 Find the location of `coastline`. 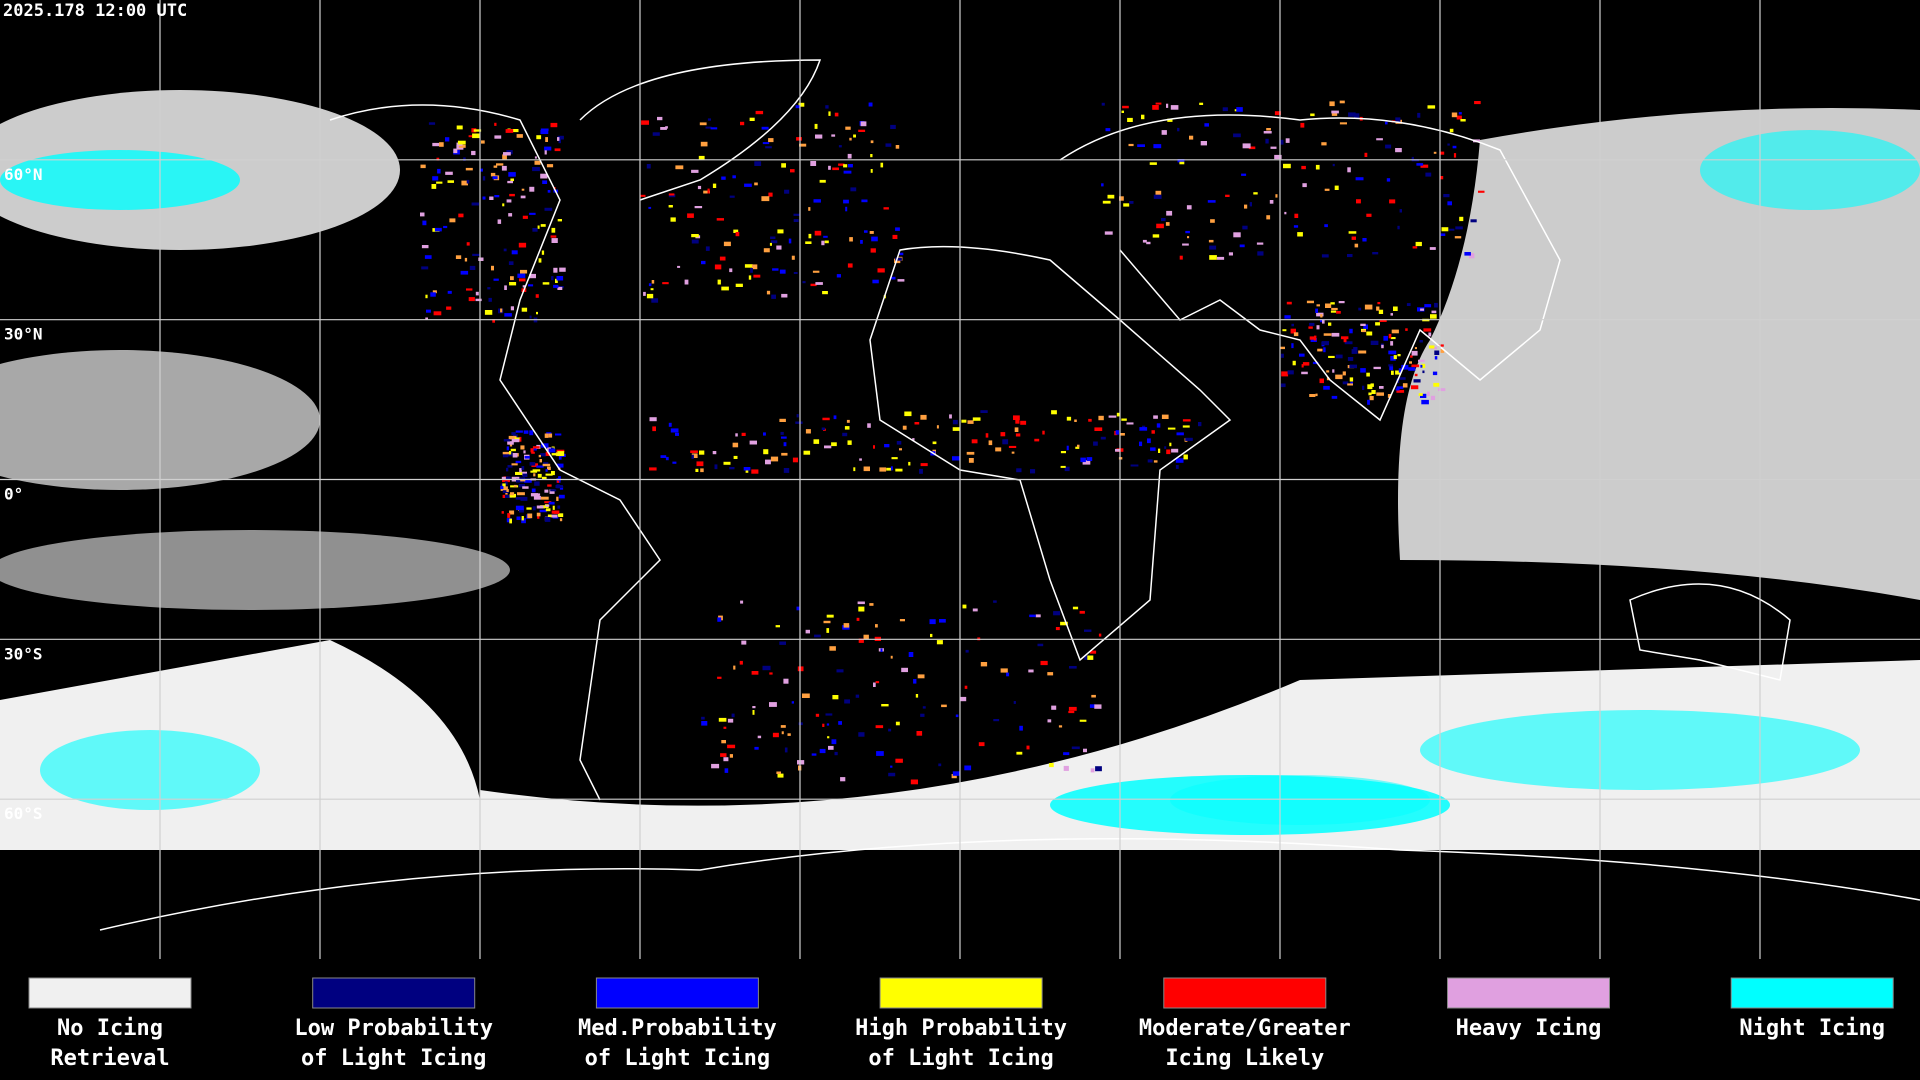

coastline is located at coordinates (1310, 268).